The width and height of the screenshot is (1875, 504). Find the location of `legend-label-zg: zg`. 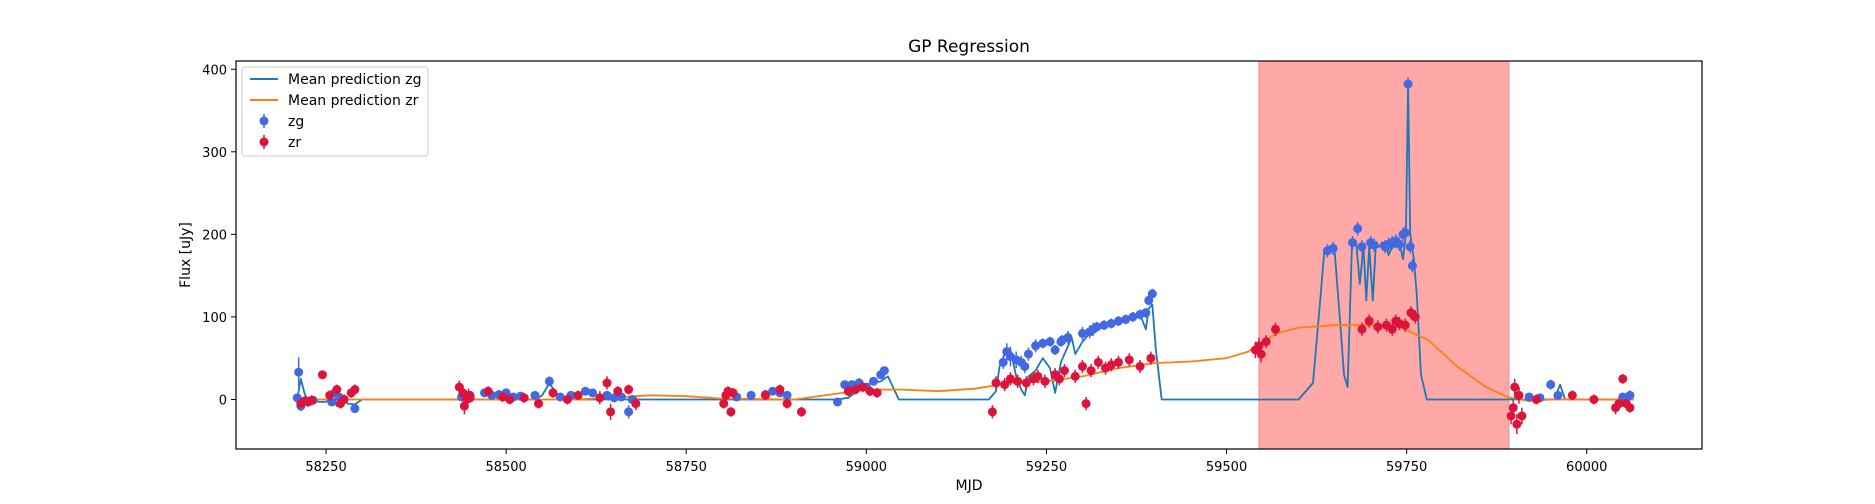

legend-label-zg: zg is located at coordinates (296, 122).